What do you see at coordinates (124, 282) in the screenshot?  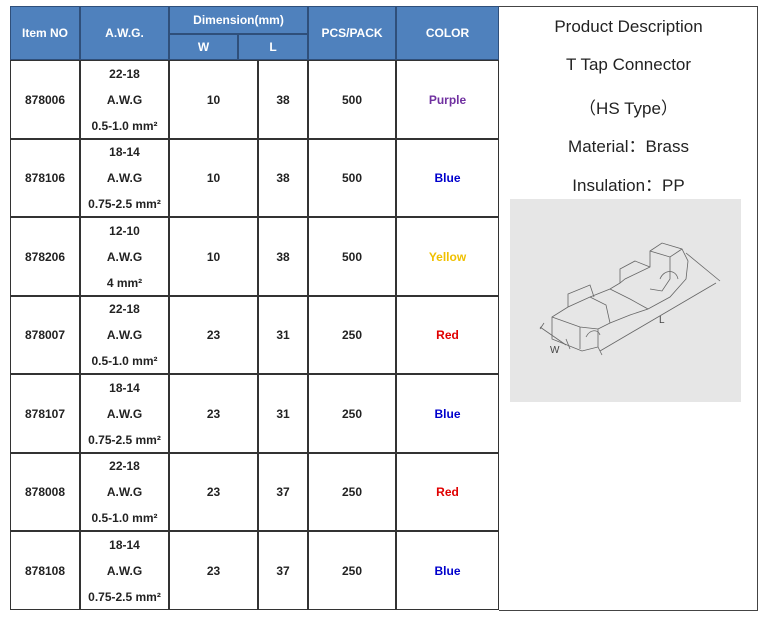 I see `awg-line: 4 mm²` at bounding box center [124, 282].